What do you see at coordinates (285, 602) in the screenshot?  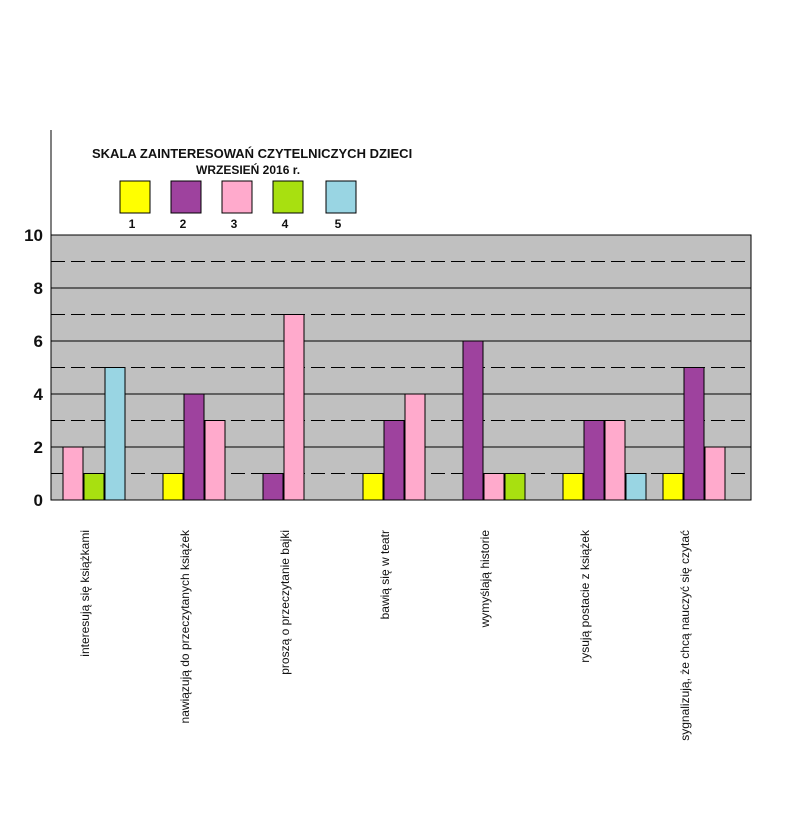 I see `category-label: proszą o przeczytanie bajki` at bounding box center [285, 602].